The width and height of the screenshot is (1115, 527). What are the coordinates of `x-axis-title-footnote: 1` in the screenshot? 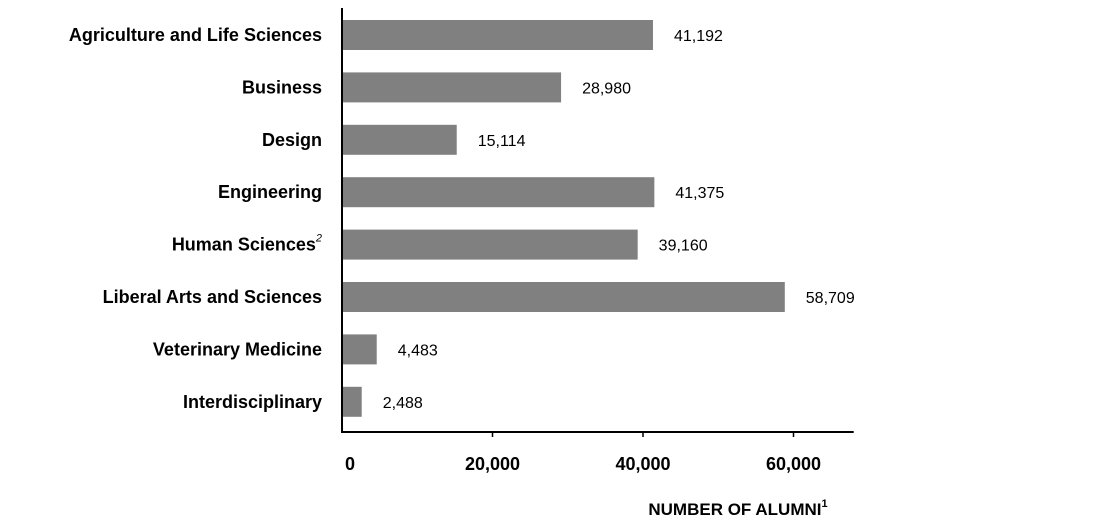 It's located at (825, 504).